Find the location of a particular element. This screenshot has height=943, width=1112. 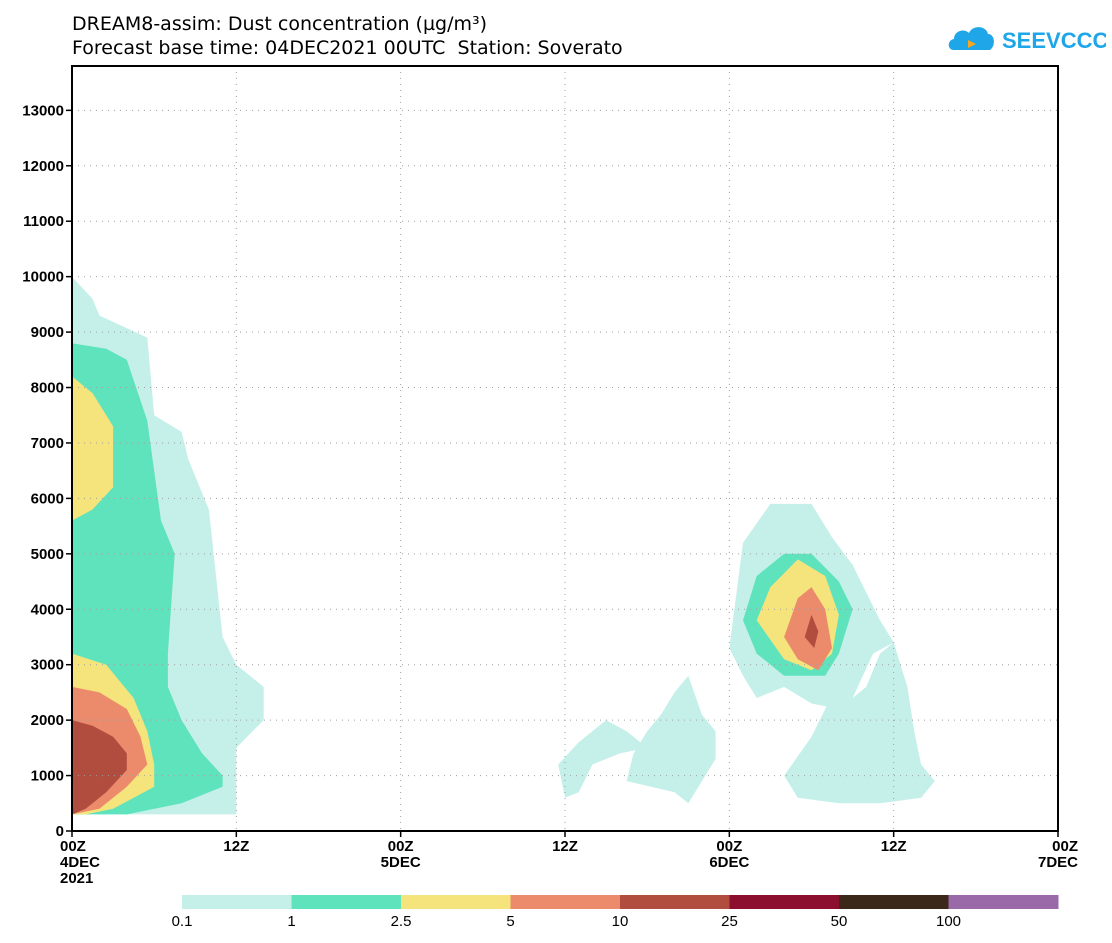

y-tick-label: 13000 is located at coordinates (43, 110).